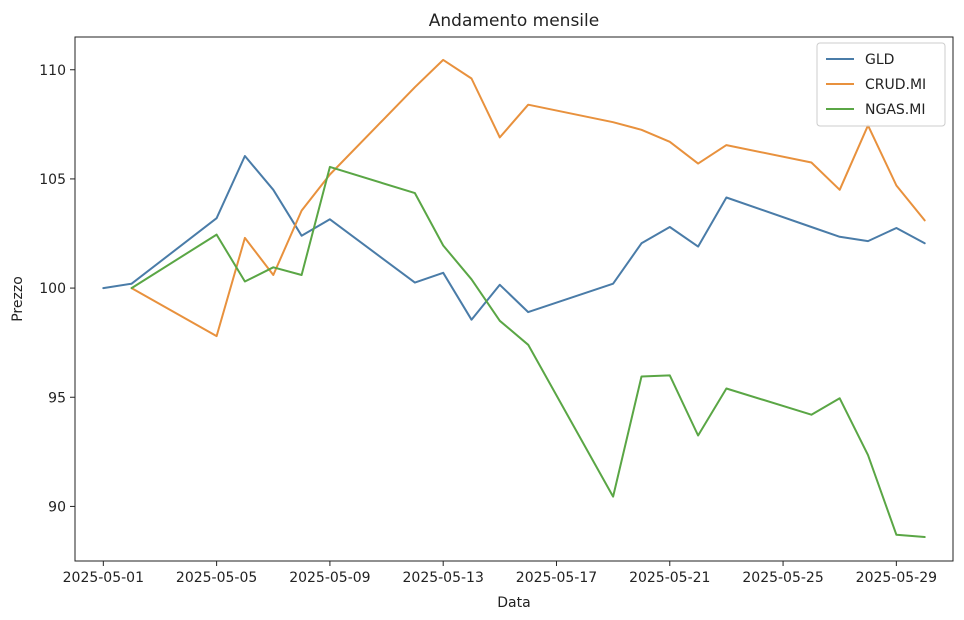 The image size is (964, 620). I want to click on x-tick-label: 2025-05-01, so click(103, 578).